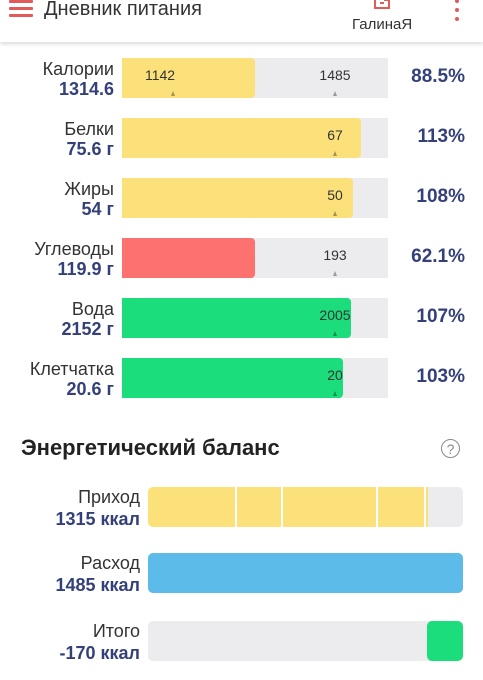 This screenshot has width=483, height=680. I want to click on nutrient-value: 75.6 г, so click(90, 149).